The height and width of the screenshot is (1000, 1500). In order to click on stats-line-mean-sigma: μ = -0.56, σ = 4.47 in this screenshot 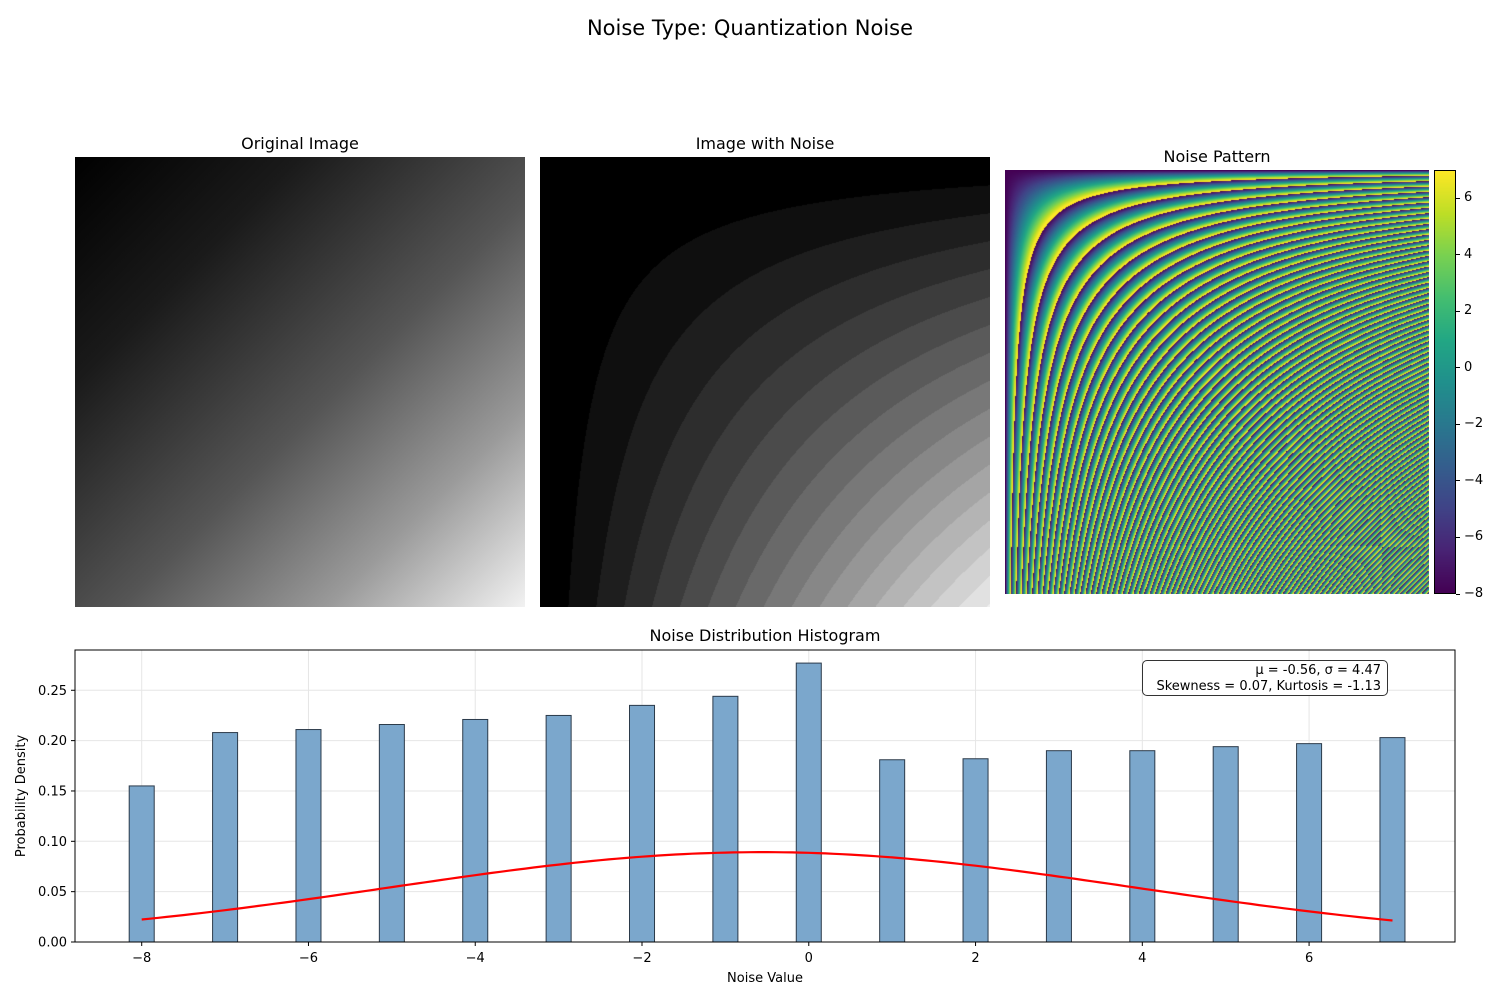, I will do `click(1318, 670)`.